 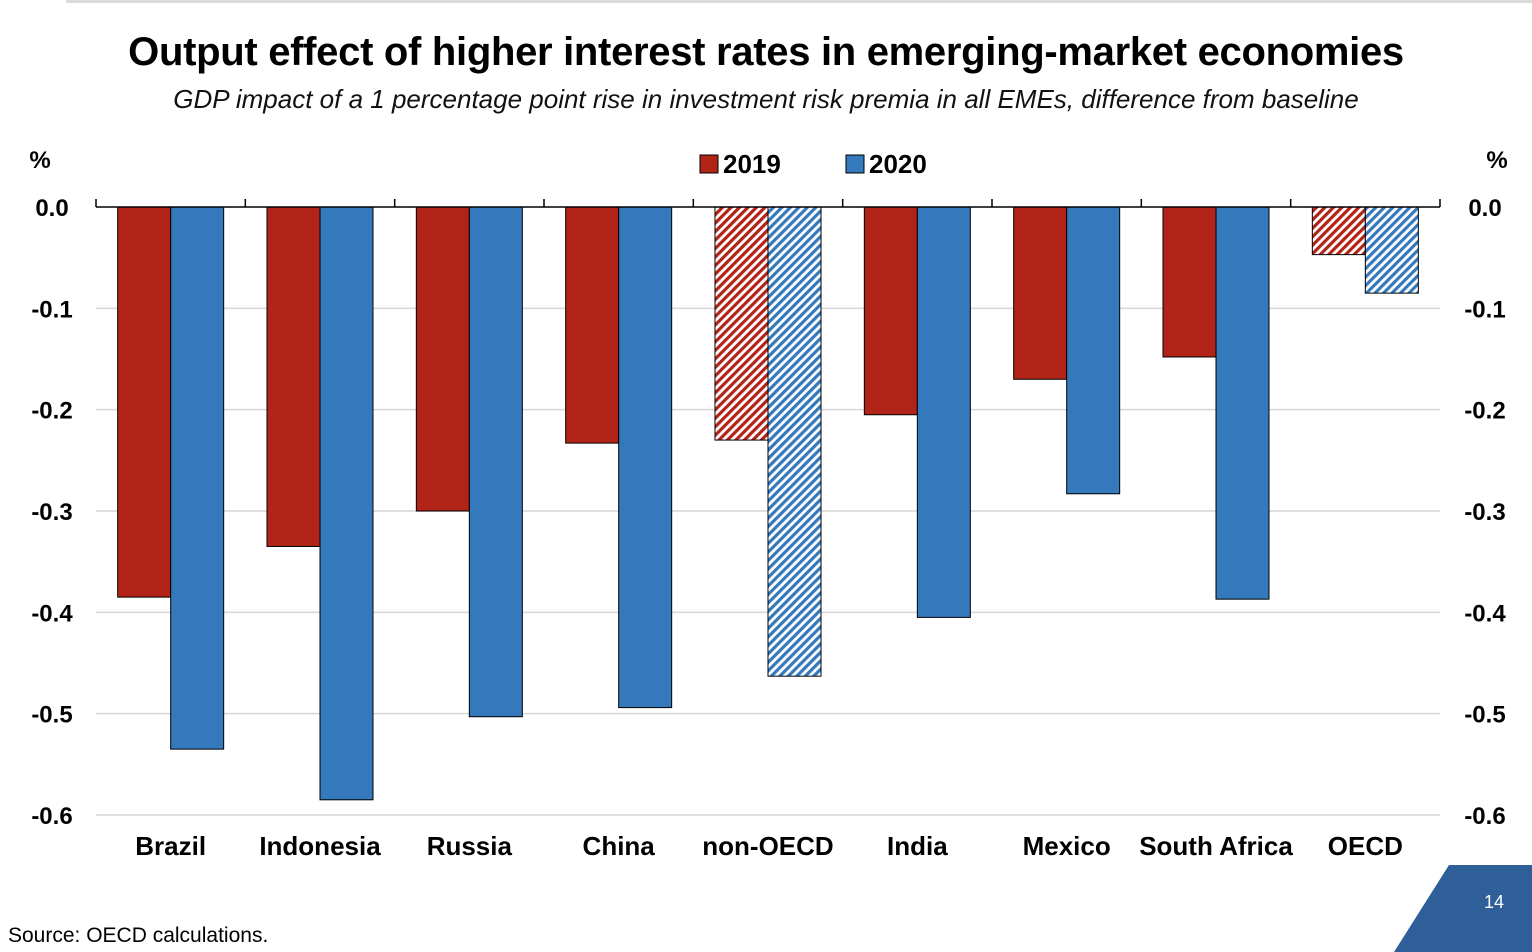 I want to click on bar-2019-india, so click(x=890, y=311).